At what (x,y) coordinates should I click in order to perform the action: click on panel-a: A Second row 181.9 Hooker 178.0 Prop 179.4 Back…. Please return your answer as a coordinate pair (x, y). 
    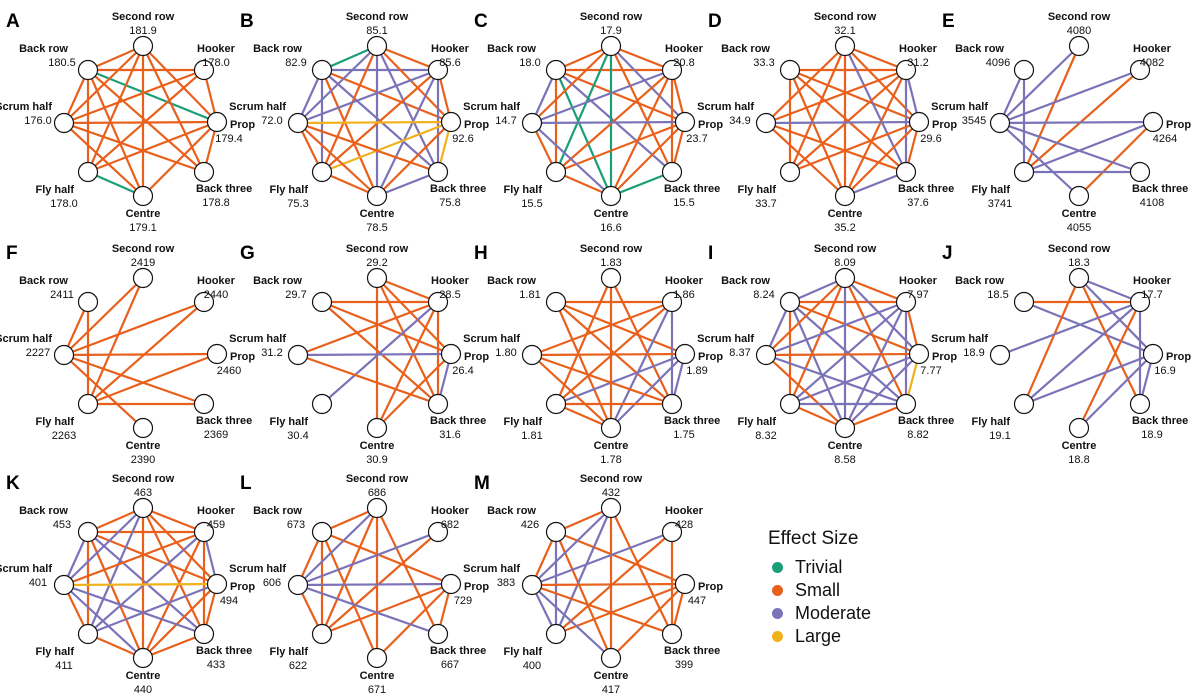
    Looking at the image, I should click on (127, 122).